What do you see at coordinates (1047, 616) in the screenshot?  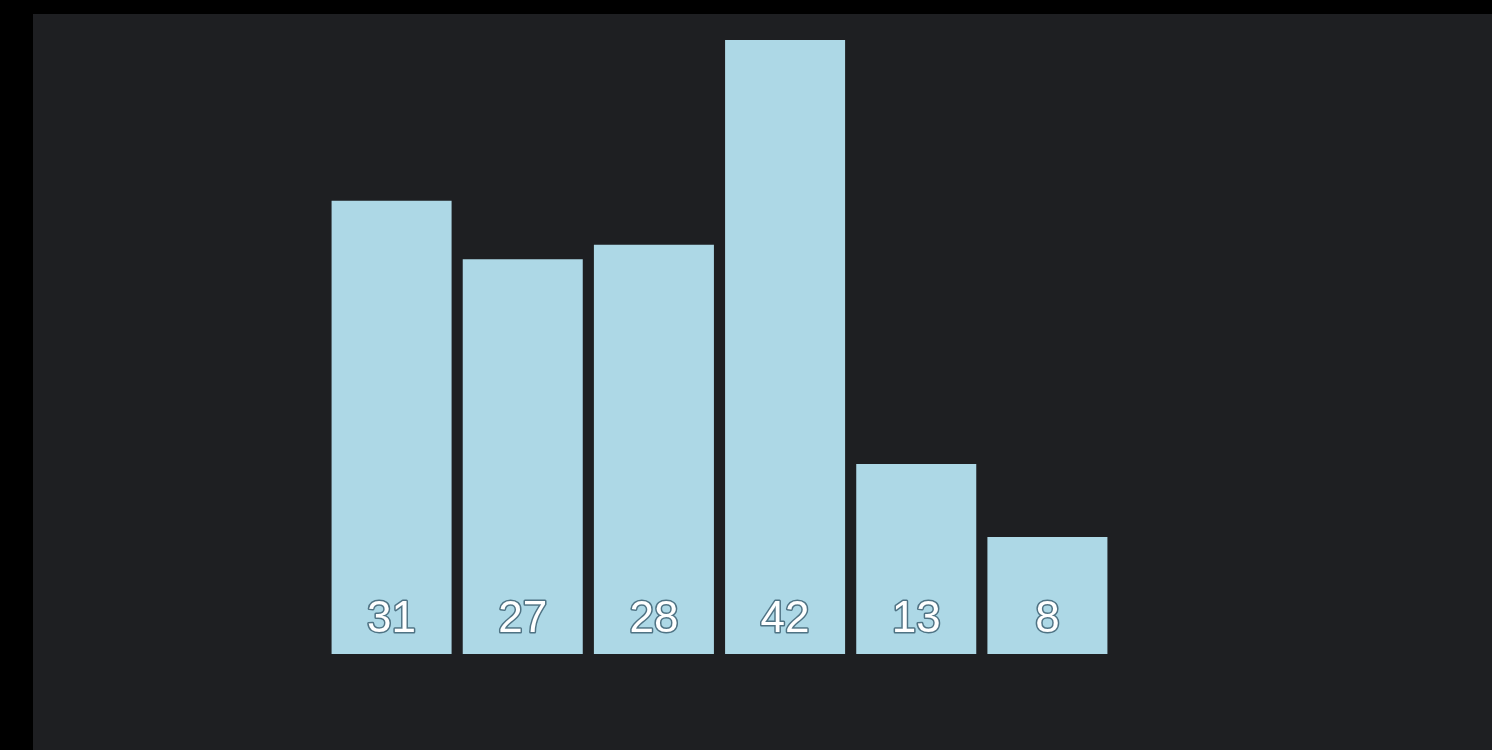 I see `data-label: 8` at bounding box center [1047, 616].